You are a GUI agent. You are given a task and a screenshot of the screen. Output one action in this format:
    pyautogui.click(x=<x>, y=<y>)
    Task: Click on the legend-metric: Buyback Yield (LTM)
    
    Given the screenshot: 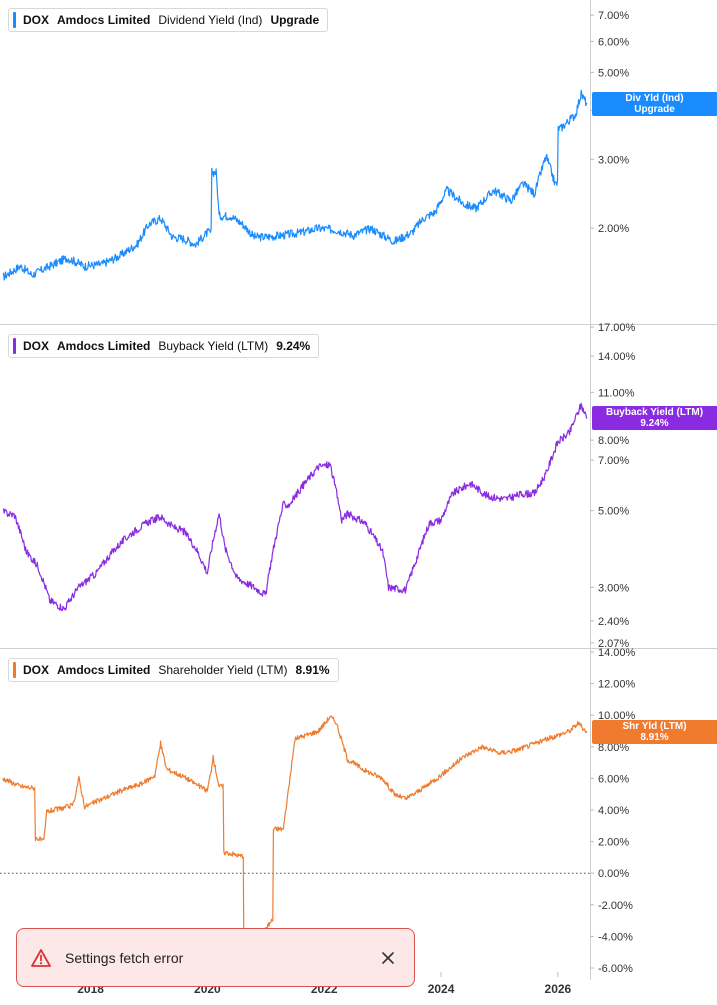 What is the action you would take?
    pyautogui.click(x=213, y=346)
    